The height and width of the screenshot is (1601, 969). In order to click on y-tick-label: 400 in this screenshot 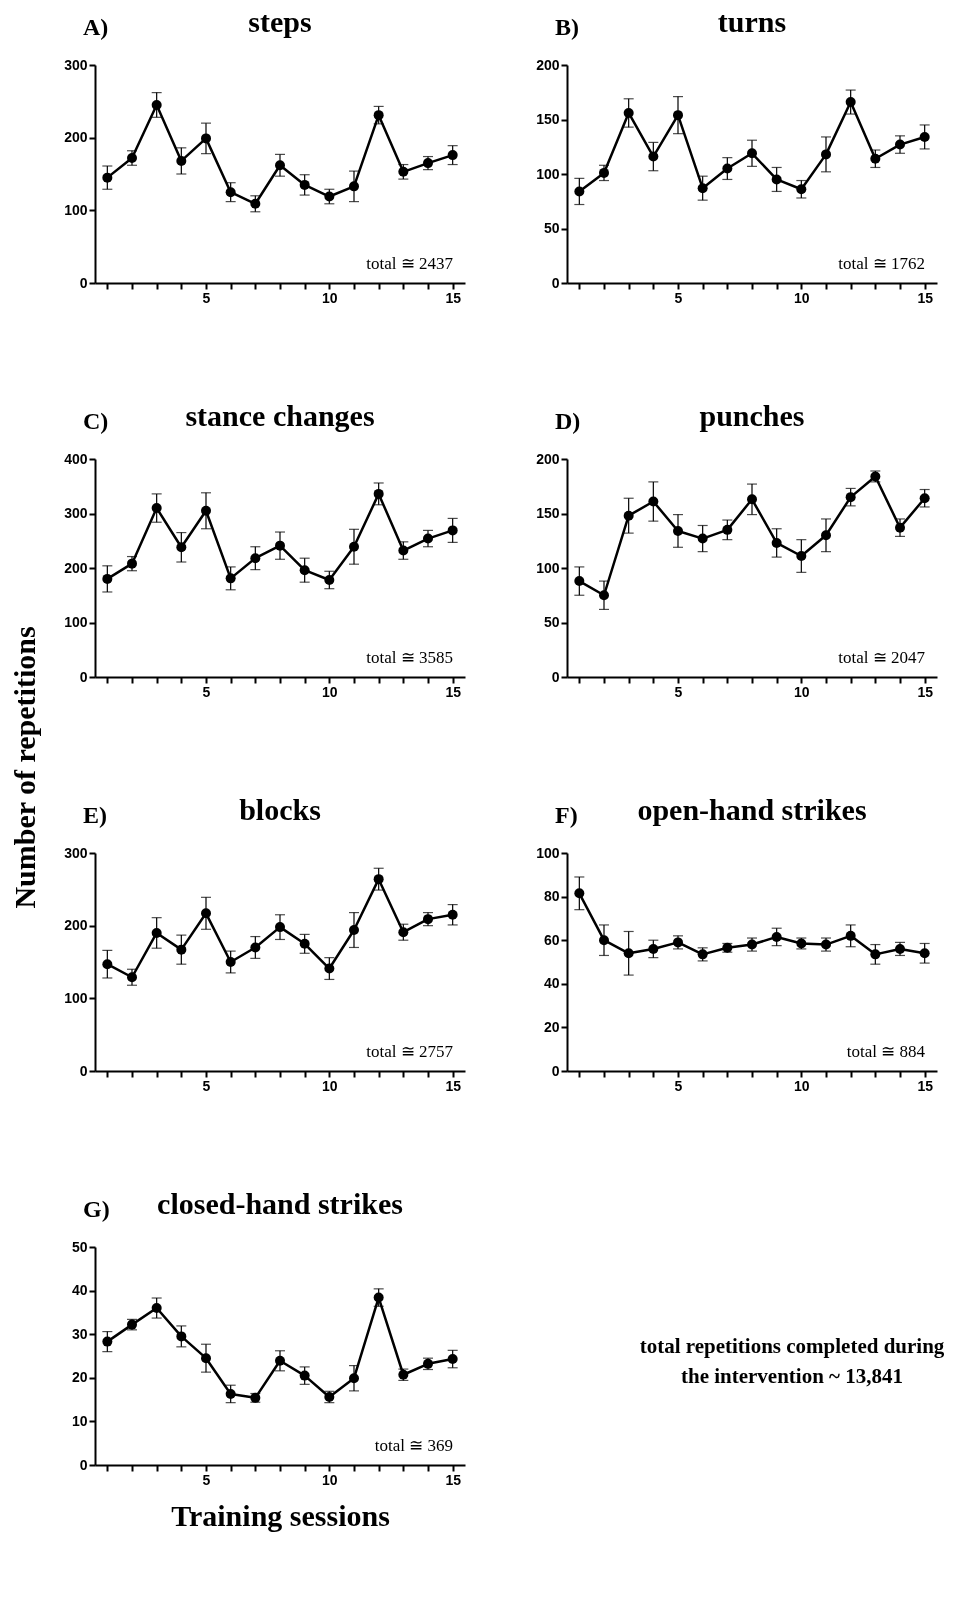, I will do `click(76, 458)`.